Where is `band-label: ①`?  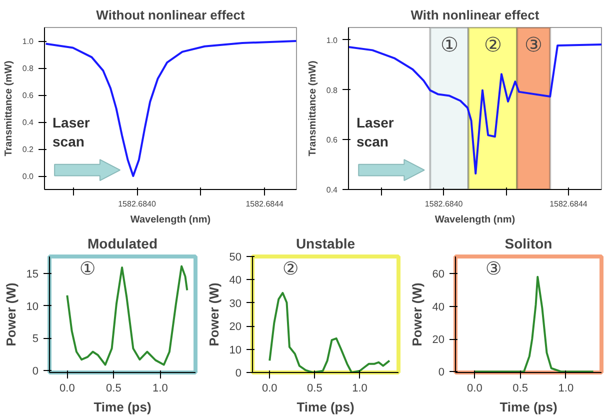
band-label: ① is located at coordinates (449, 45).